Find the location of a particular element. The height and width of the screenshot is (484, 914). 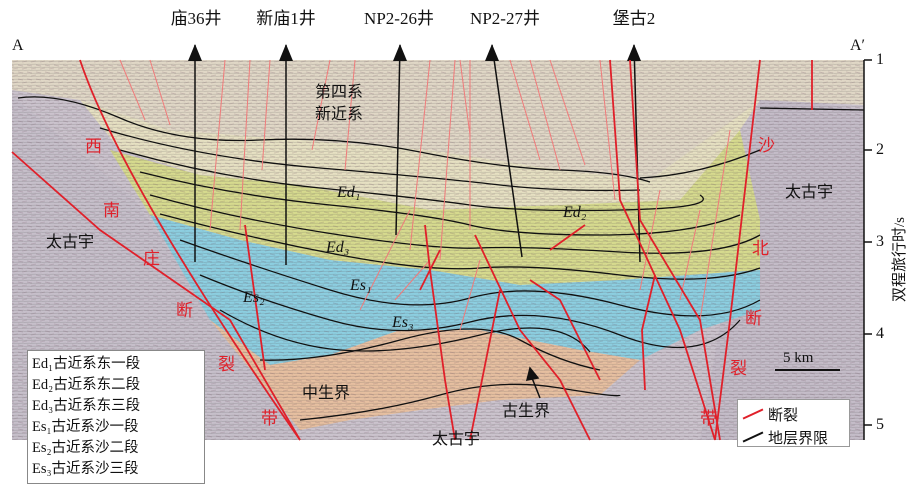

well-label-xinmiao1: 新庙1井 is located at coordinates (286, 18).